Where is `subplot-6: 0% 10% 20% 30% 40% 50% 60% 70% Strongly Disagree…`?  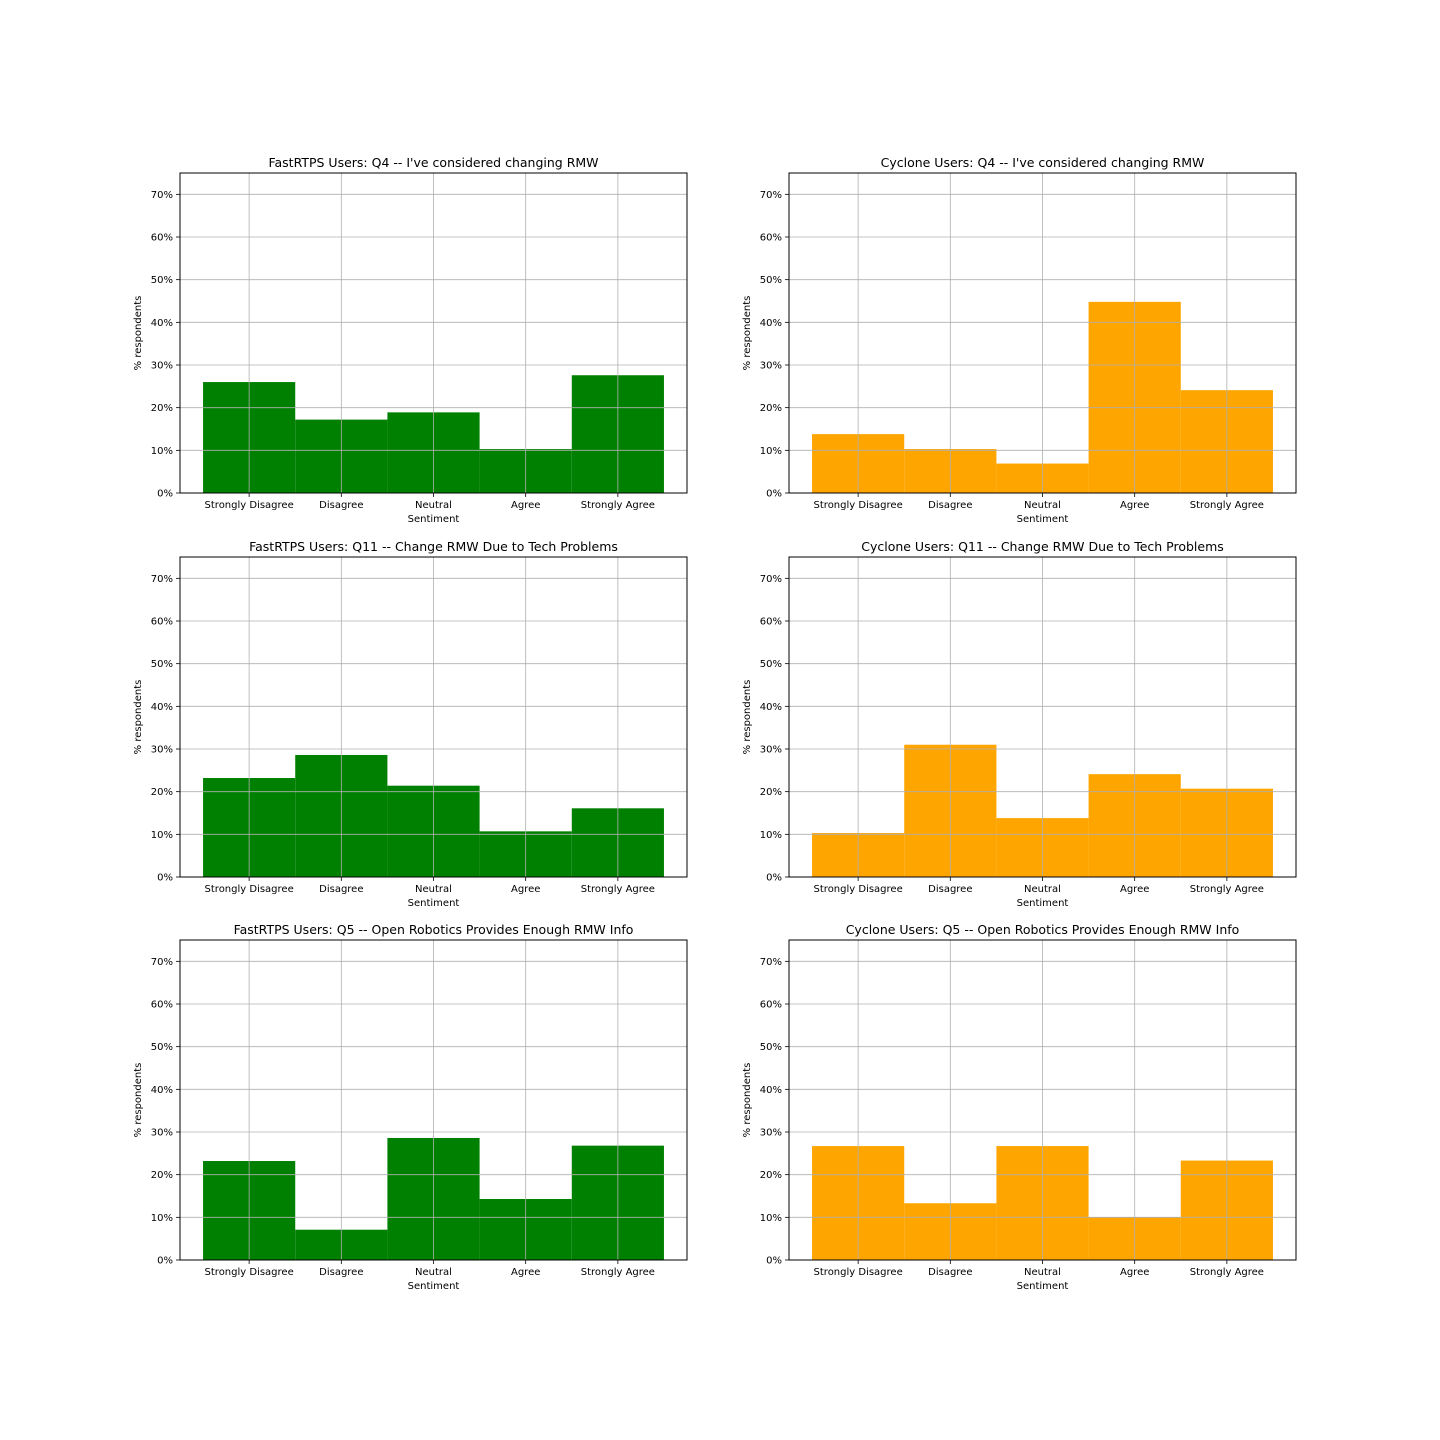 subplot-6: 0% 10% 20% 30% 40% 50% 60% 70% Strongly Disagree… is located at coordinates (1019, 1107).